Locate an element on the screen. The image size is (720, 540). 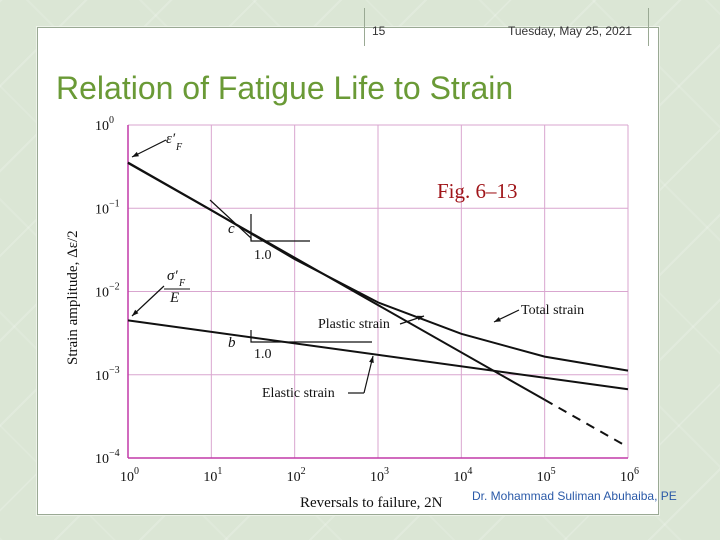
elastic-strain-label: Elastic strain is located at coordinates (298, 393).